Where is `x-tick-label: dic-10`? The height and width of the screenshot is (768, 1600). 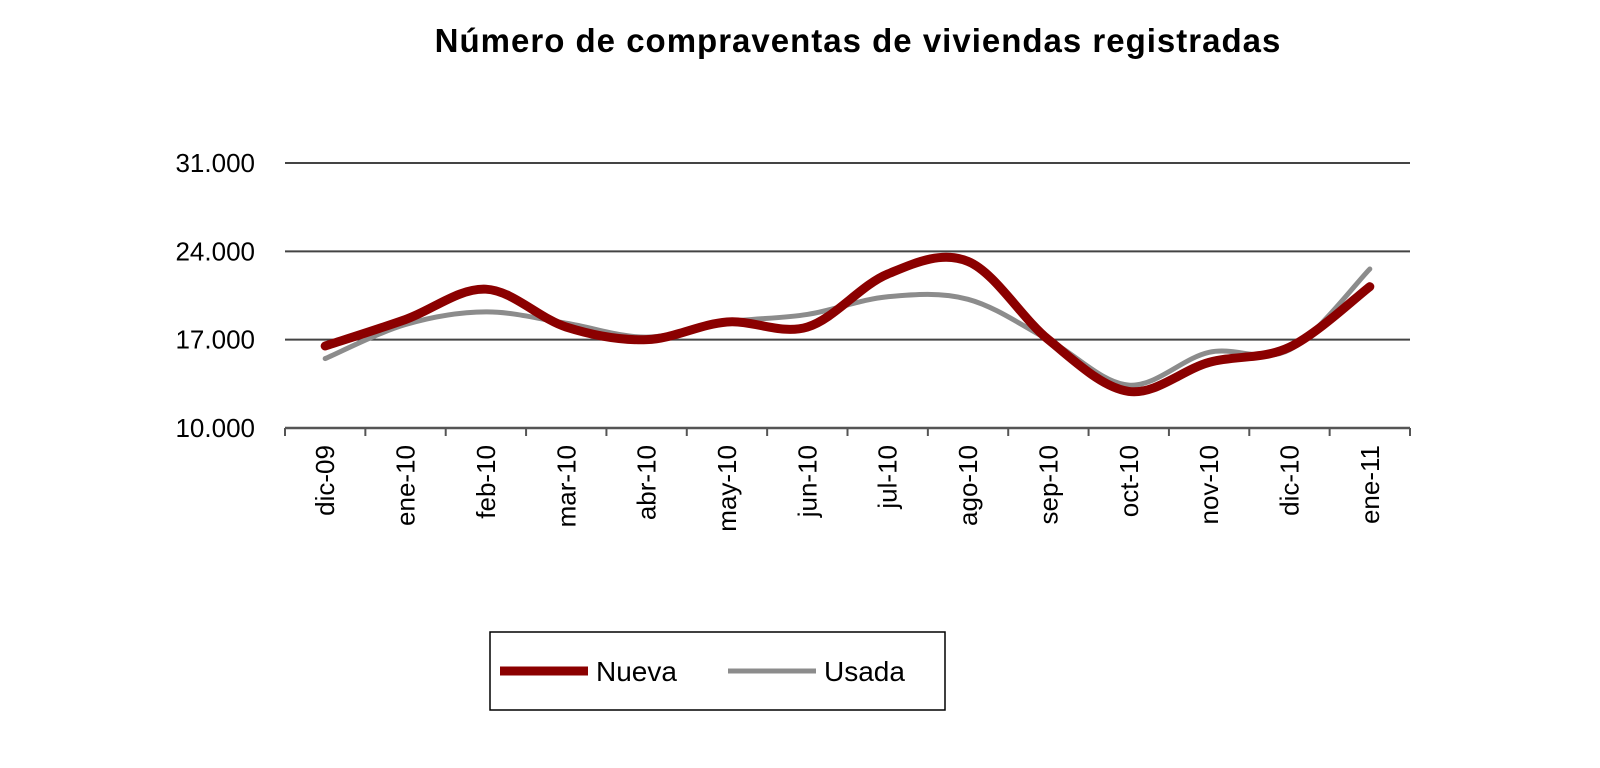
x-tick-label: dic-10 is located at coordinates (1289, 480).